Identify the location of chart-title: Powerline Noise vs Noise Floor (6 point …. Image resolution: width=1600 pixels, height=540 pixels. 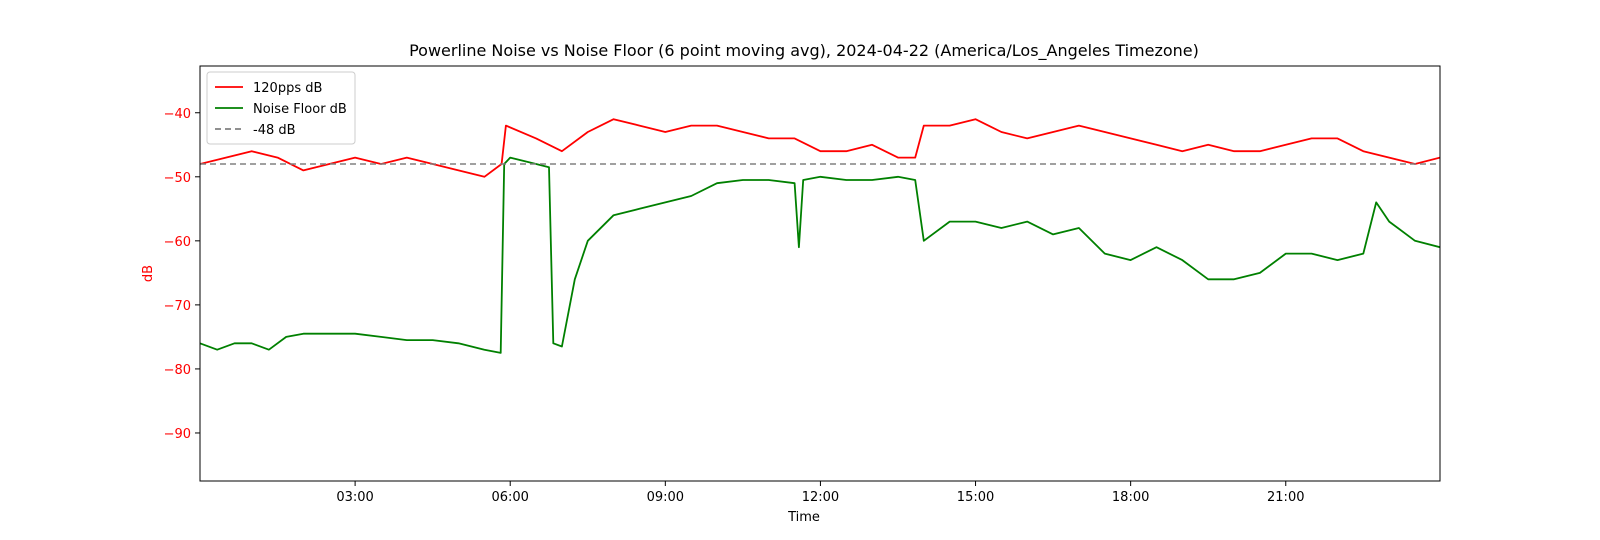
(804, 51).